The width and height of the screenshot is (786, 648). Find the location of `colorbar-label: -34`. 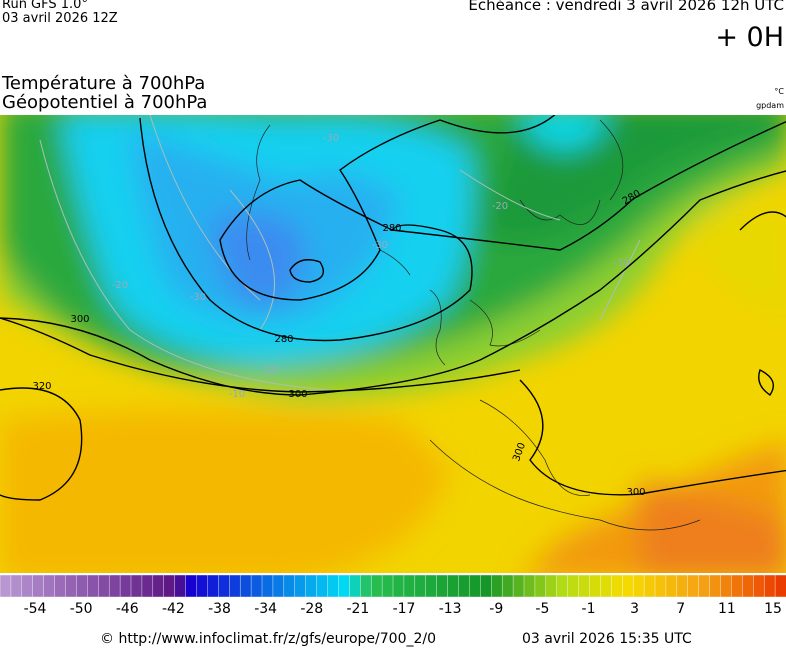

colorbar-label: -34 is located at coordinates (265, 609).